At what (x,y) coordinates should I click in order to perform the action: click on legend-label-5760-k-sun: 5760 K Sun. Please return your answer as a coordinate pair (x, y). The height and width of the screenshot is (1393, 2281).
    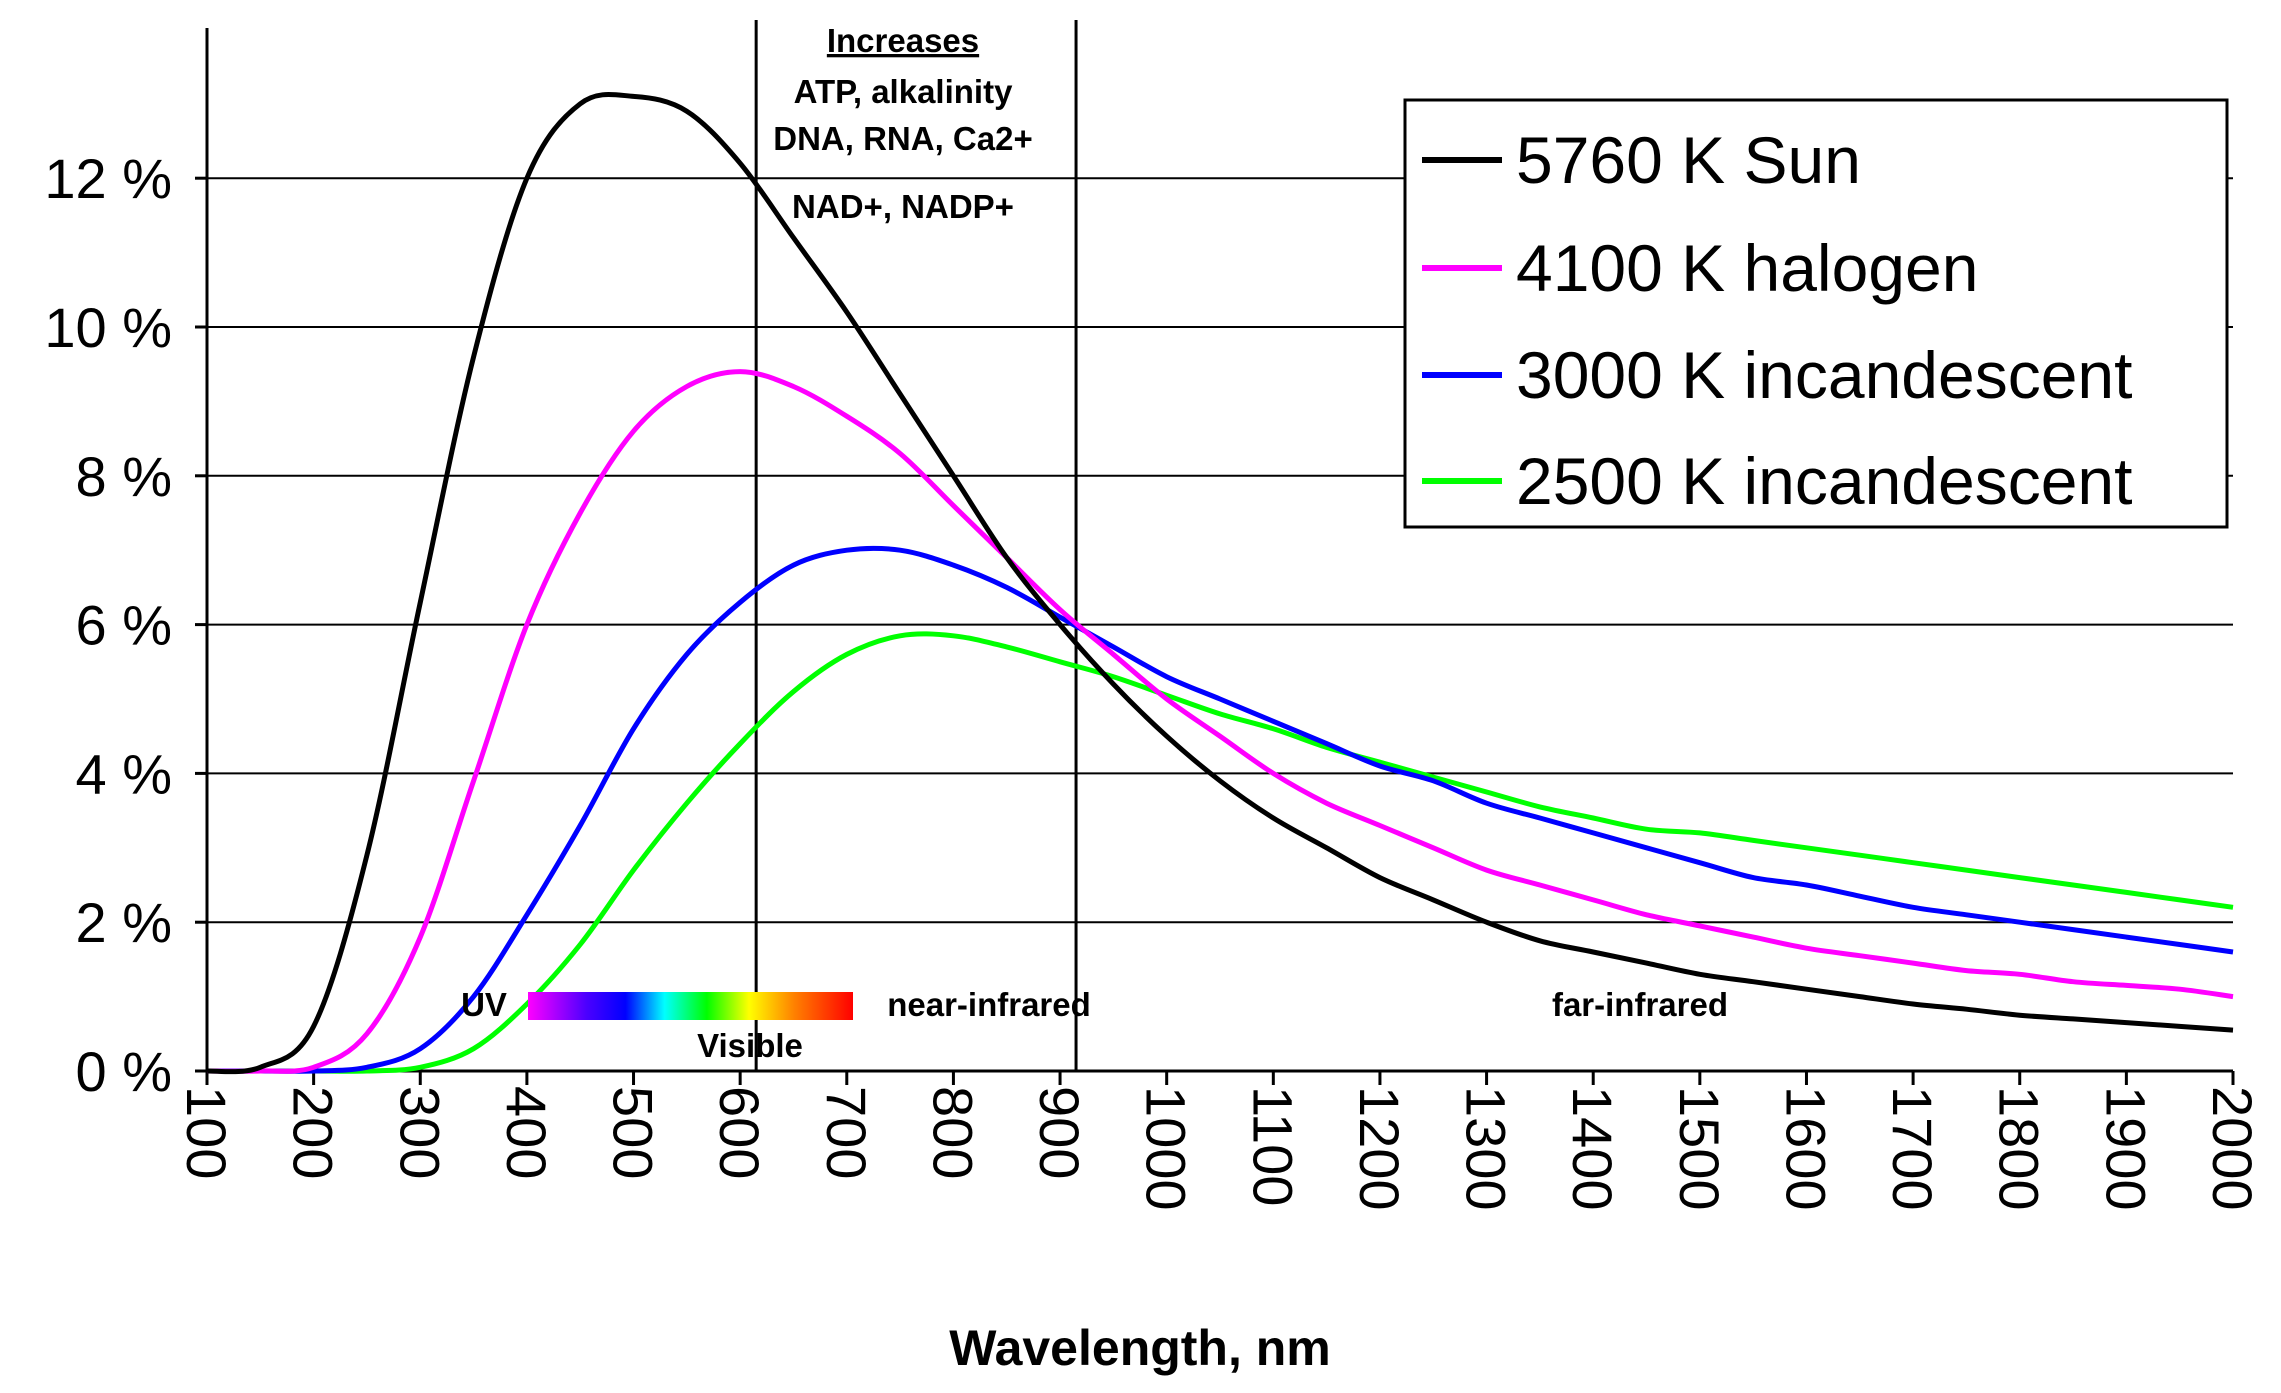
    Looking at the image, I should click on (1688, 160).